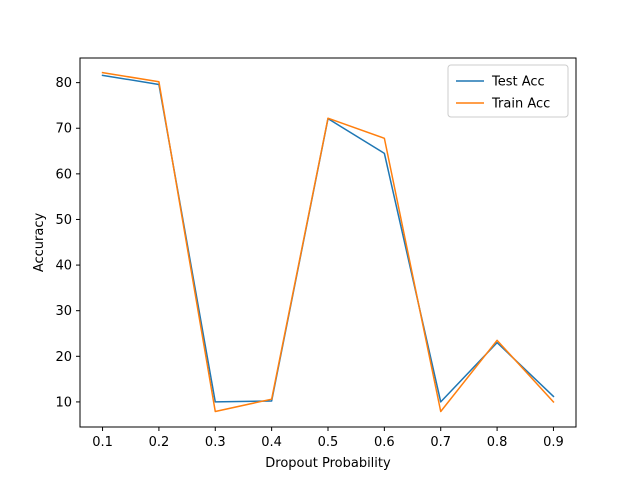 This screenshot has width=640, height=480. I want to click on legend-box, so click(508, 91).